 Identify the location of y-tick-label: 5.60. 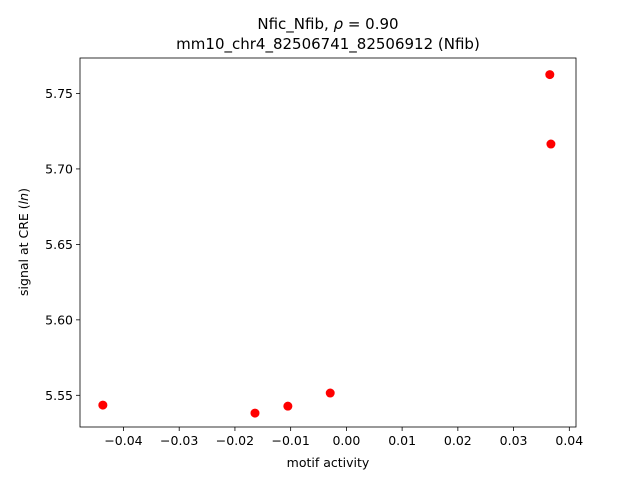
(59, 319).